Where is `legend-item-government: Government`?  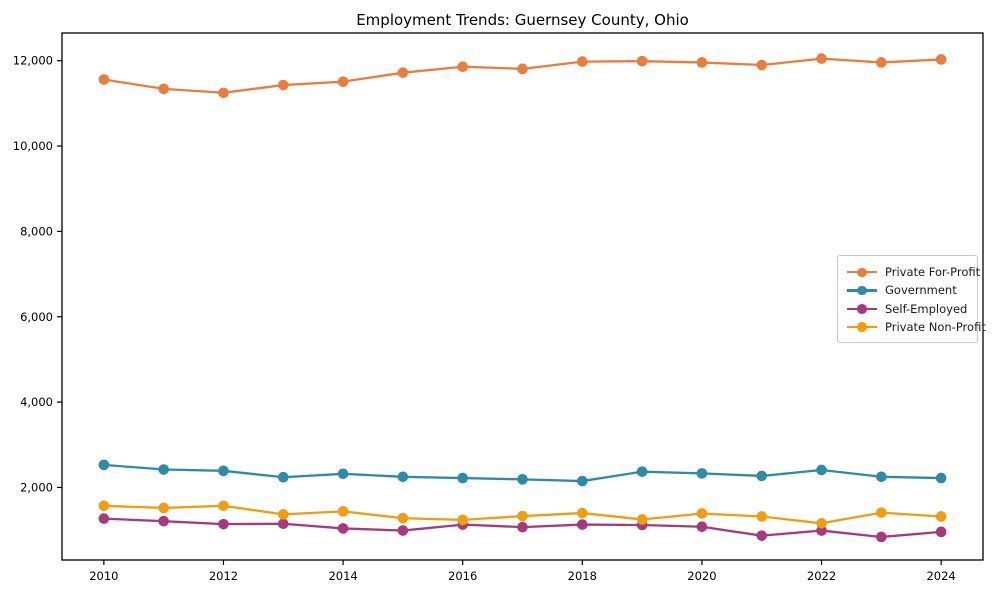
legend-item-government: Government is located at coordinates (908, 290).